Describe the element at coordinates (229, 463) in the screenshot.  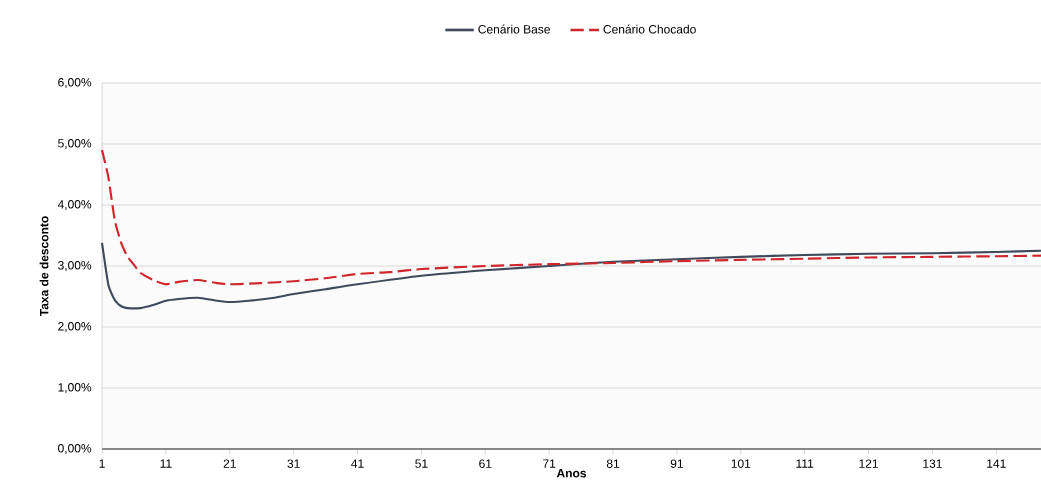
I see `x-tick-label: 21` at that location.